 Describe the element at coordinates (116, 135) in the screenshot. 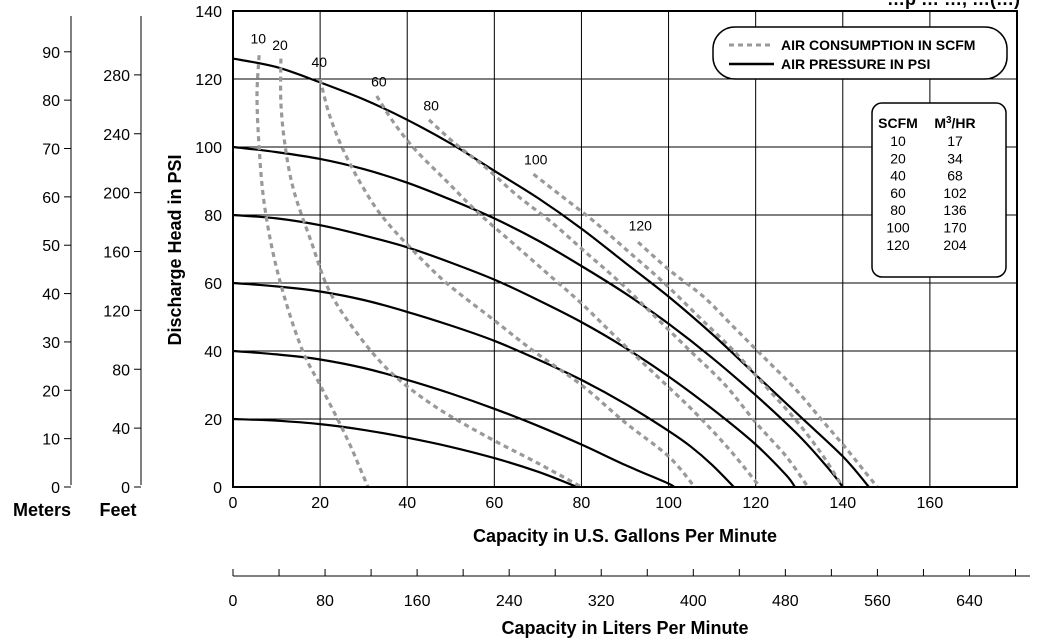

I see `feet-tick-label: 240` at that location.